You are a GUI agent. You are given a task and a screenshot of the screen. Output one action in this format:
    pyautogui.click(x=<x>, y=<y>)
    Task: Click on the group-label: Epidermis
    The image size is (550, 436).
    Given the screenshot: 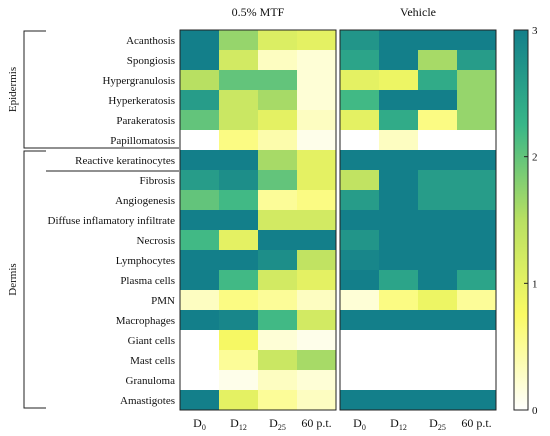 What is the action you would take?
    pyautogui.click(x=13, y=89)
    